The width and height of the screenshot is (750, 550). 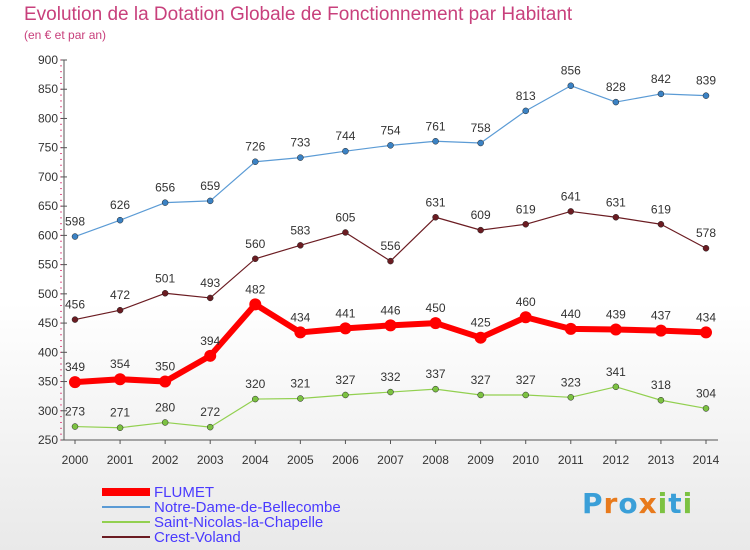 What do you see at coordinates (75, 460) in the screenshot?
I see `x-tick-label: 2000` at bounding box center [75, 460].